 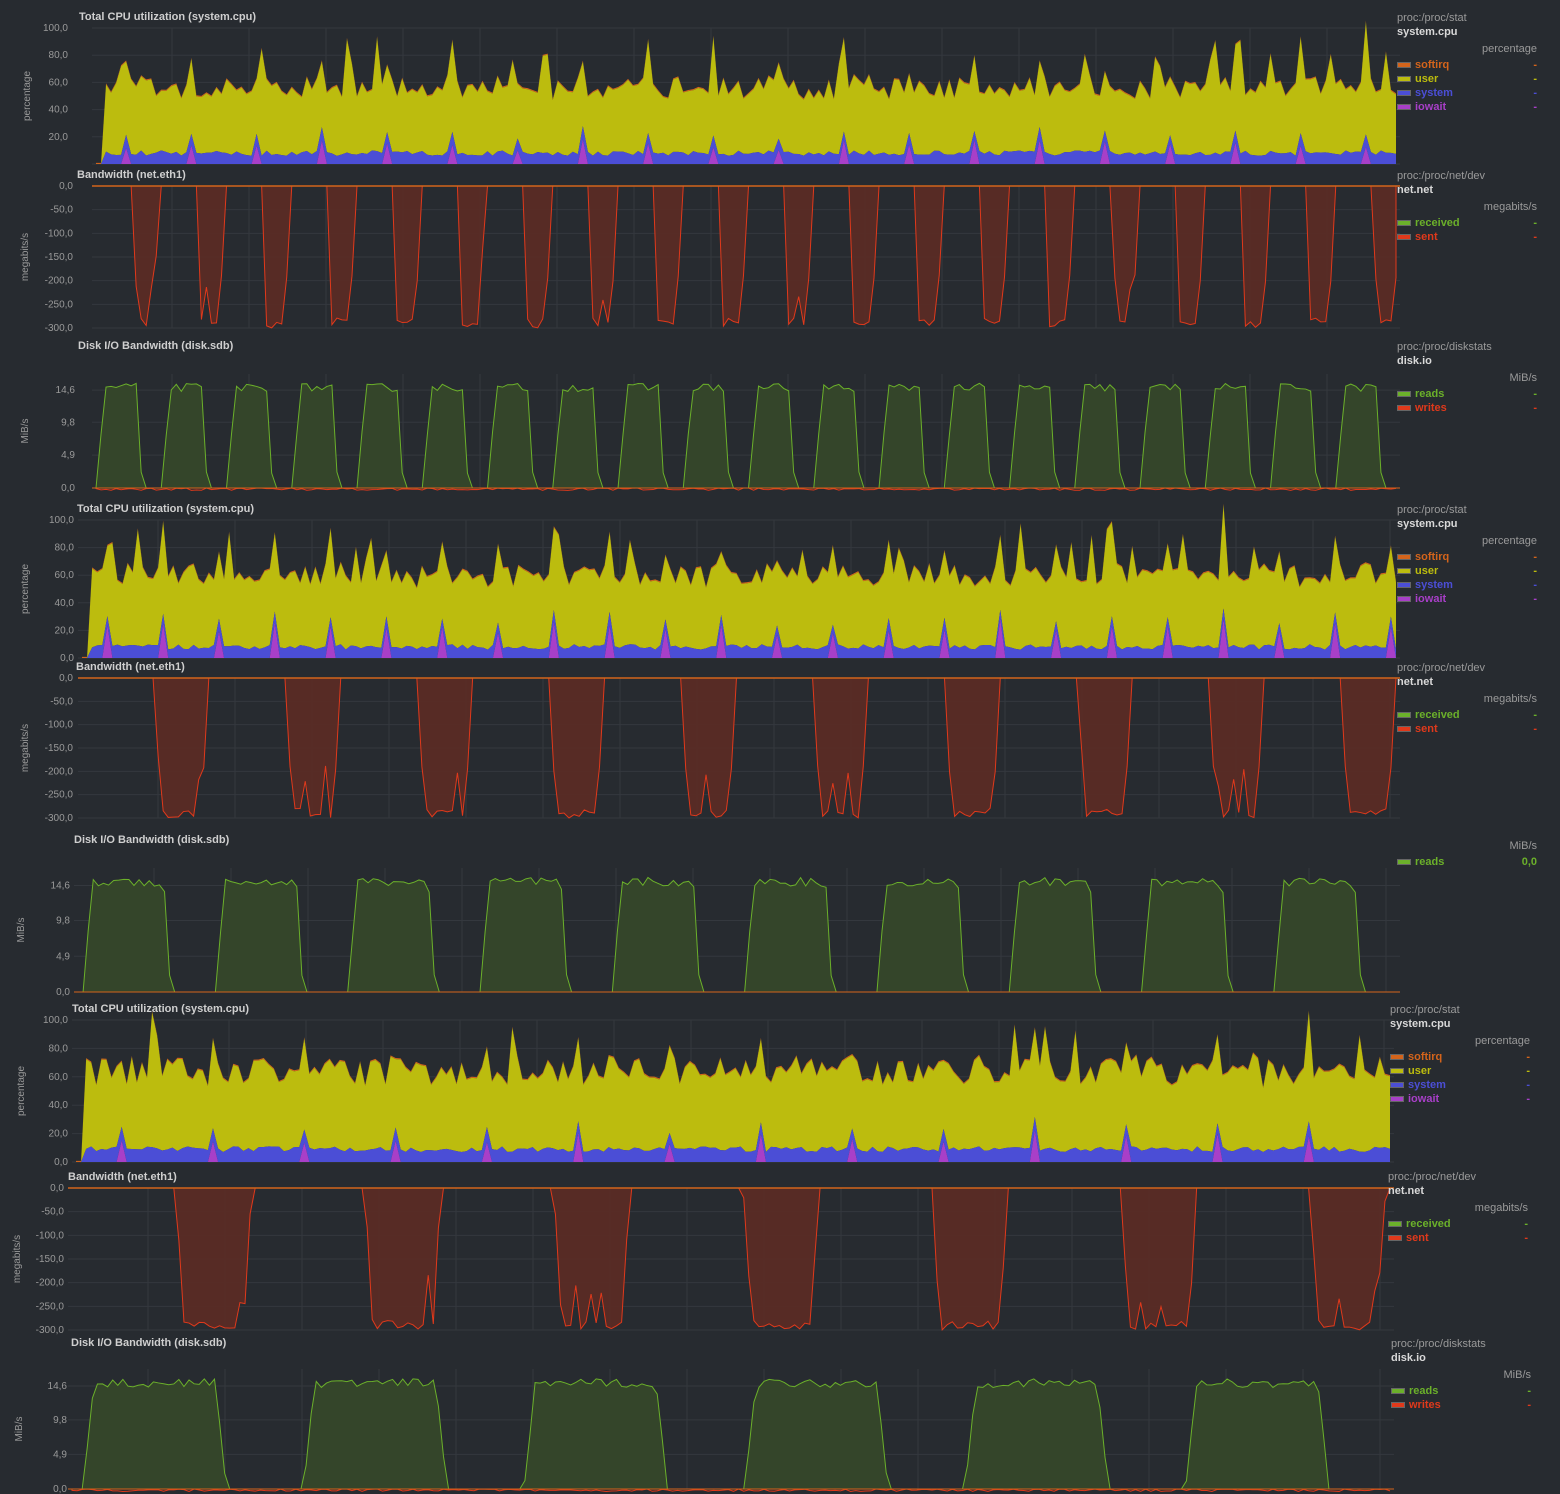 What do you see at coordinates (1404, 571) in the screenshot?
I see `user-swatch` at bounding box center [1404, 571].